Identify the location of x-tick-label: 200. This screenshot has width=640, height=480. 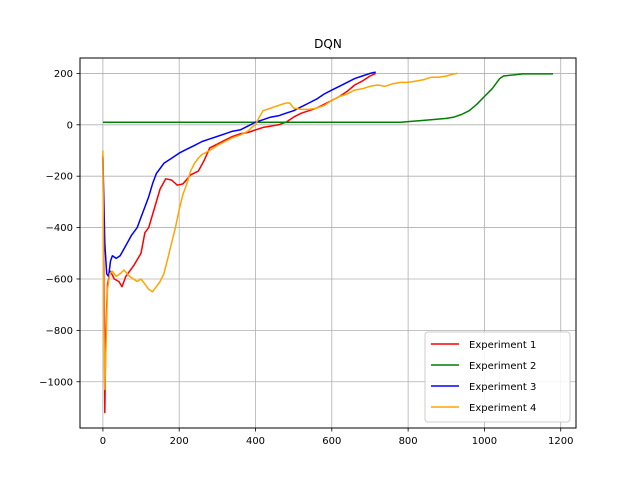
(179, 441).